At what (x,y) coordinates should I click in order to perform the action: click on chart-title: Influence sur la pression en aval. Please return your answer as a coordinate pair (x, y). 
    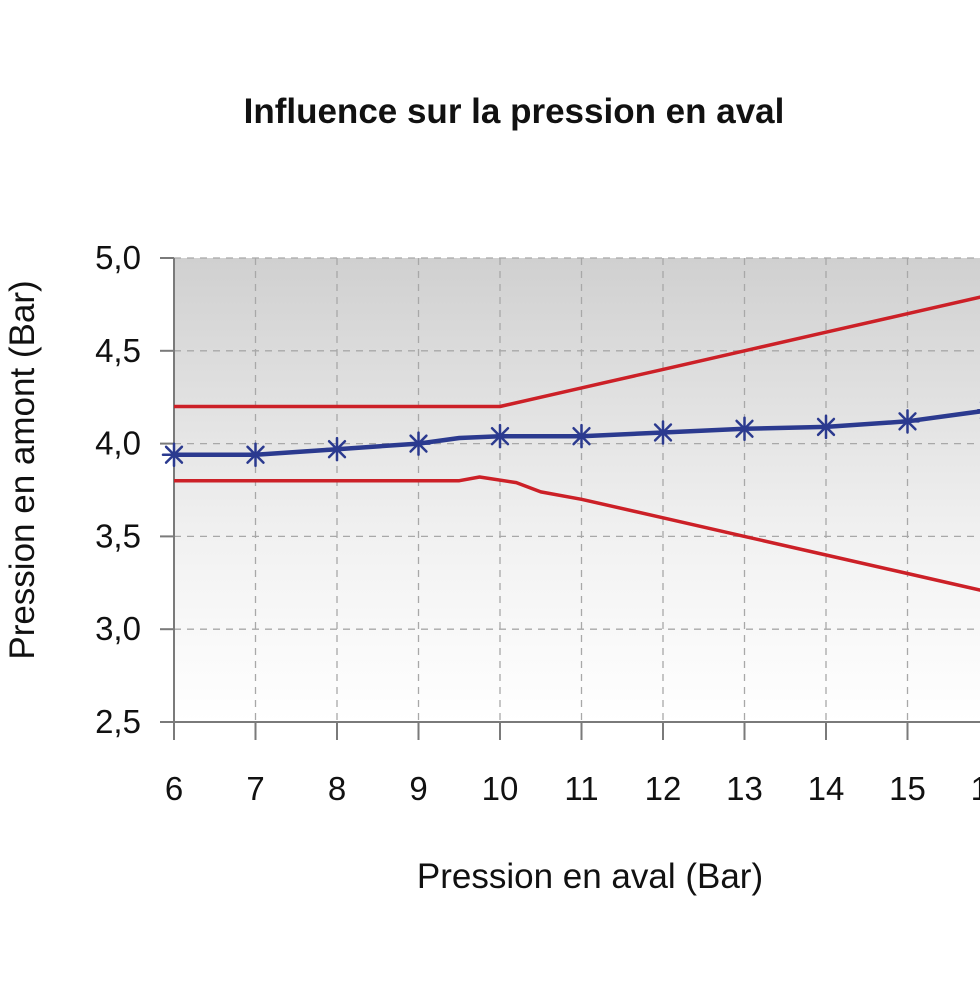
    Looking at the image, I should click on (514, 111).